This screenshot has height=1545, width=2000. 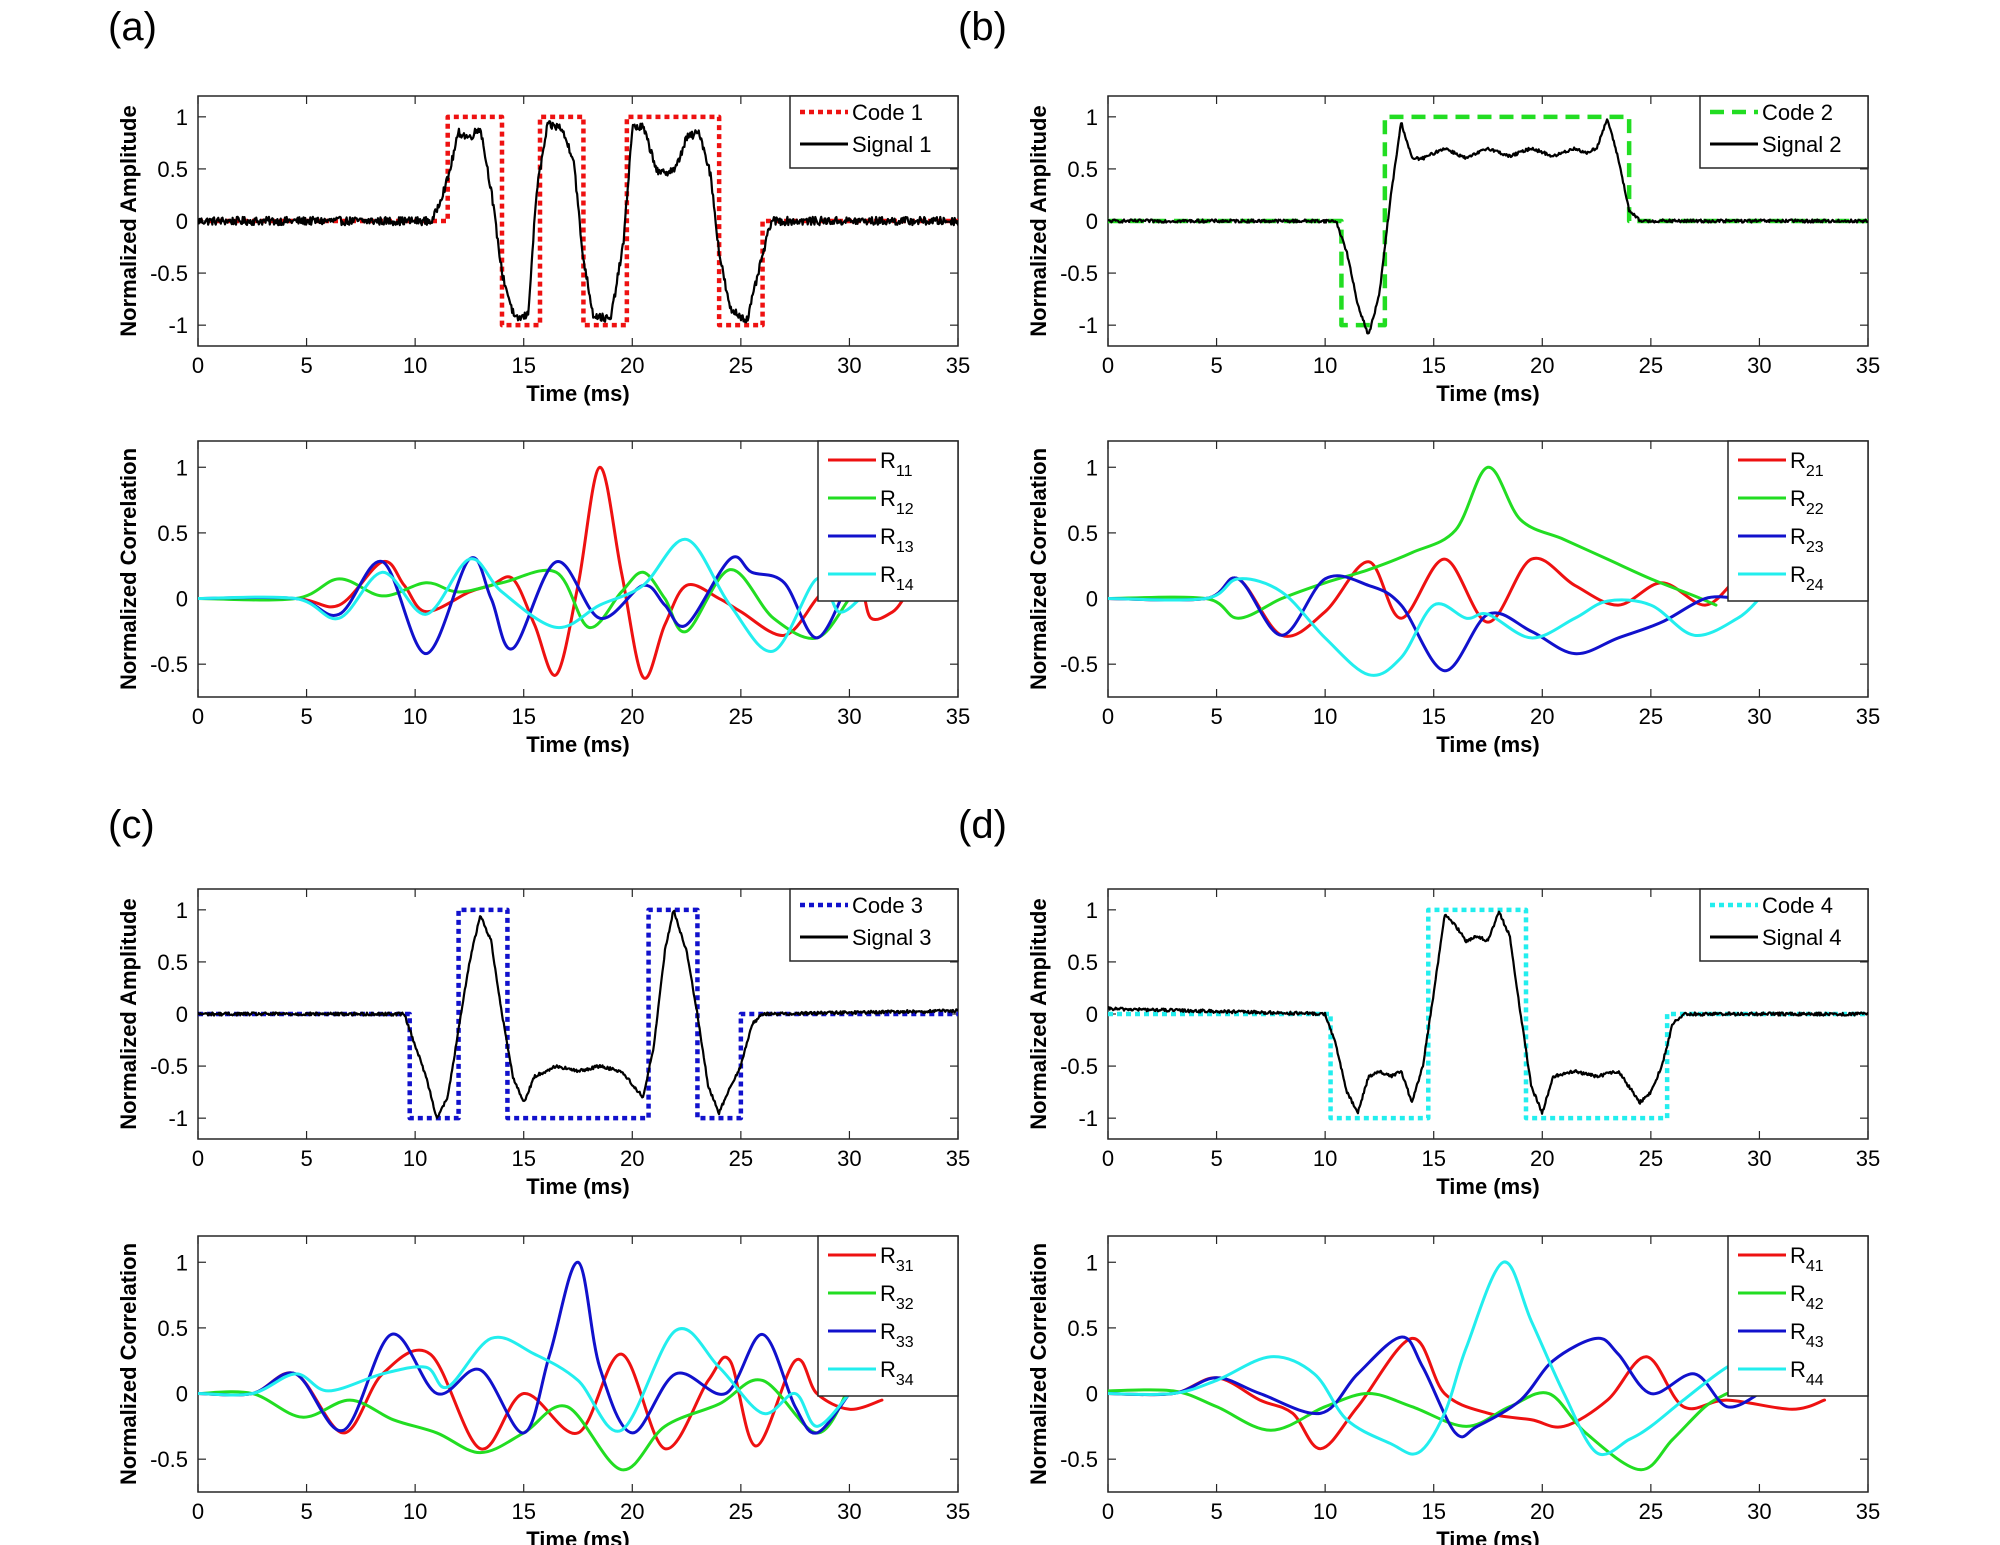 I want to click on y-tick-label: -1, so click(x=1088, y=1118).